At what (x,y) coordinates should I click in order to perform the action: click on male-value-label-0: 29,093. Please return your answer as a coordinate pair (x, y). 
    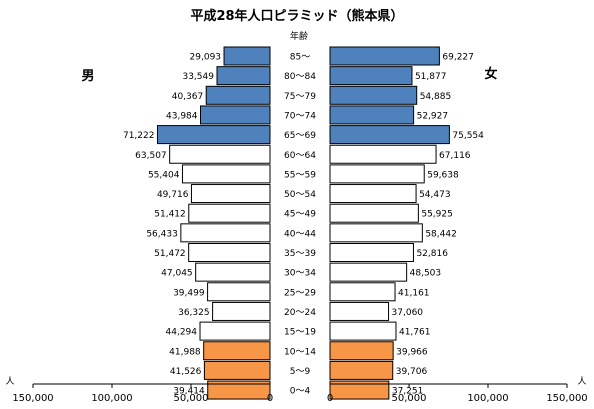
    Looking at the image, I should click on (206, 58).